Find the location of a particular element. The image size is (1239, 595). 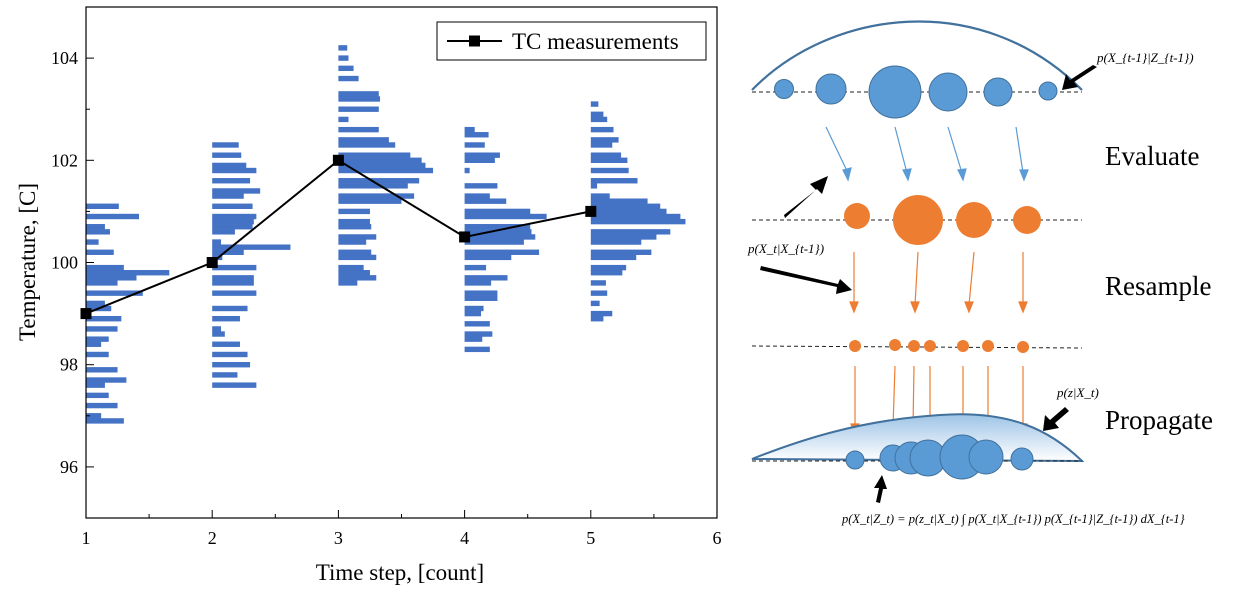

pointer-arrow-measurement is located at coordinates (1056, 419).